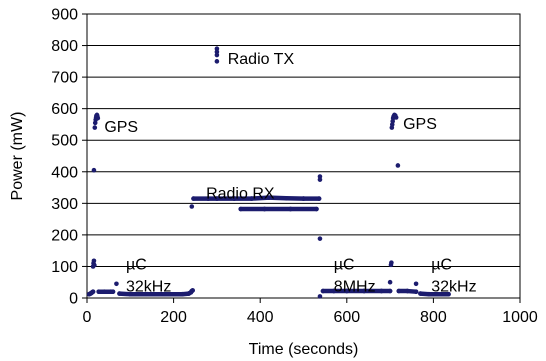 This screenshot has height=361, width=546. What do you see at coordinates (355, 286) in the screenshot?
I see `annotation-label: 8MHz` at bounding box center [355, 286].